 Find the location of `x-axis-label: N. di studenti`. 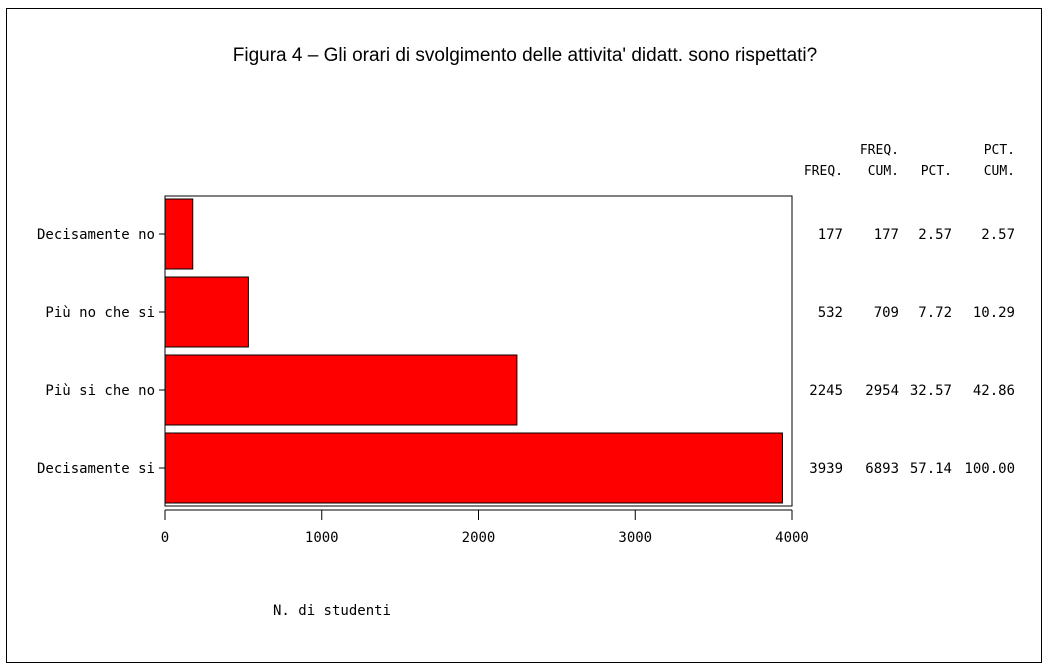

x-axis-label: N. di studenti is located at coordinates (332, 611).